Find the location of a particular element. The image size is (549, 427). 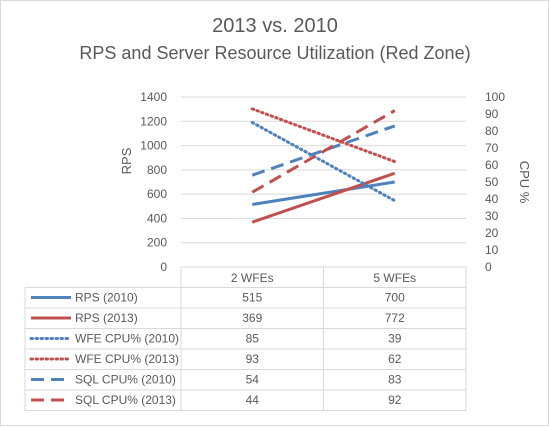

y-tick-label: 1000 is located at coordinates (153, 146).